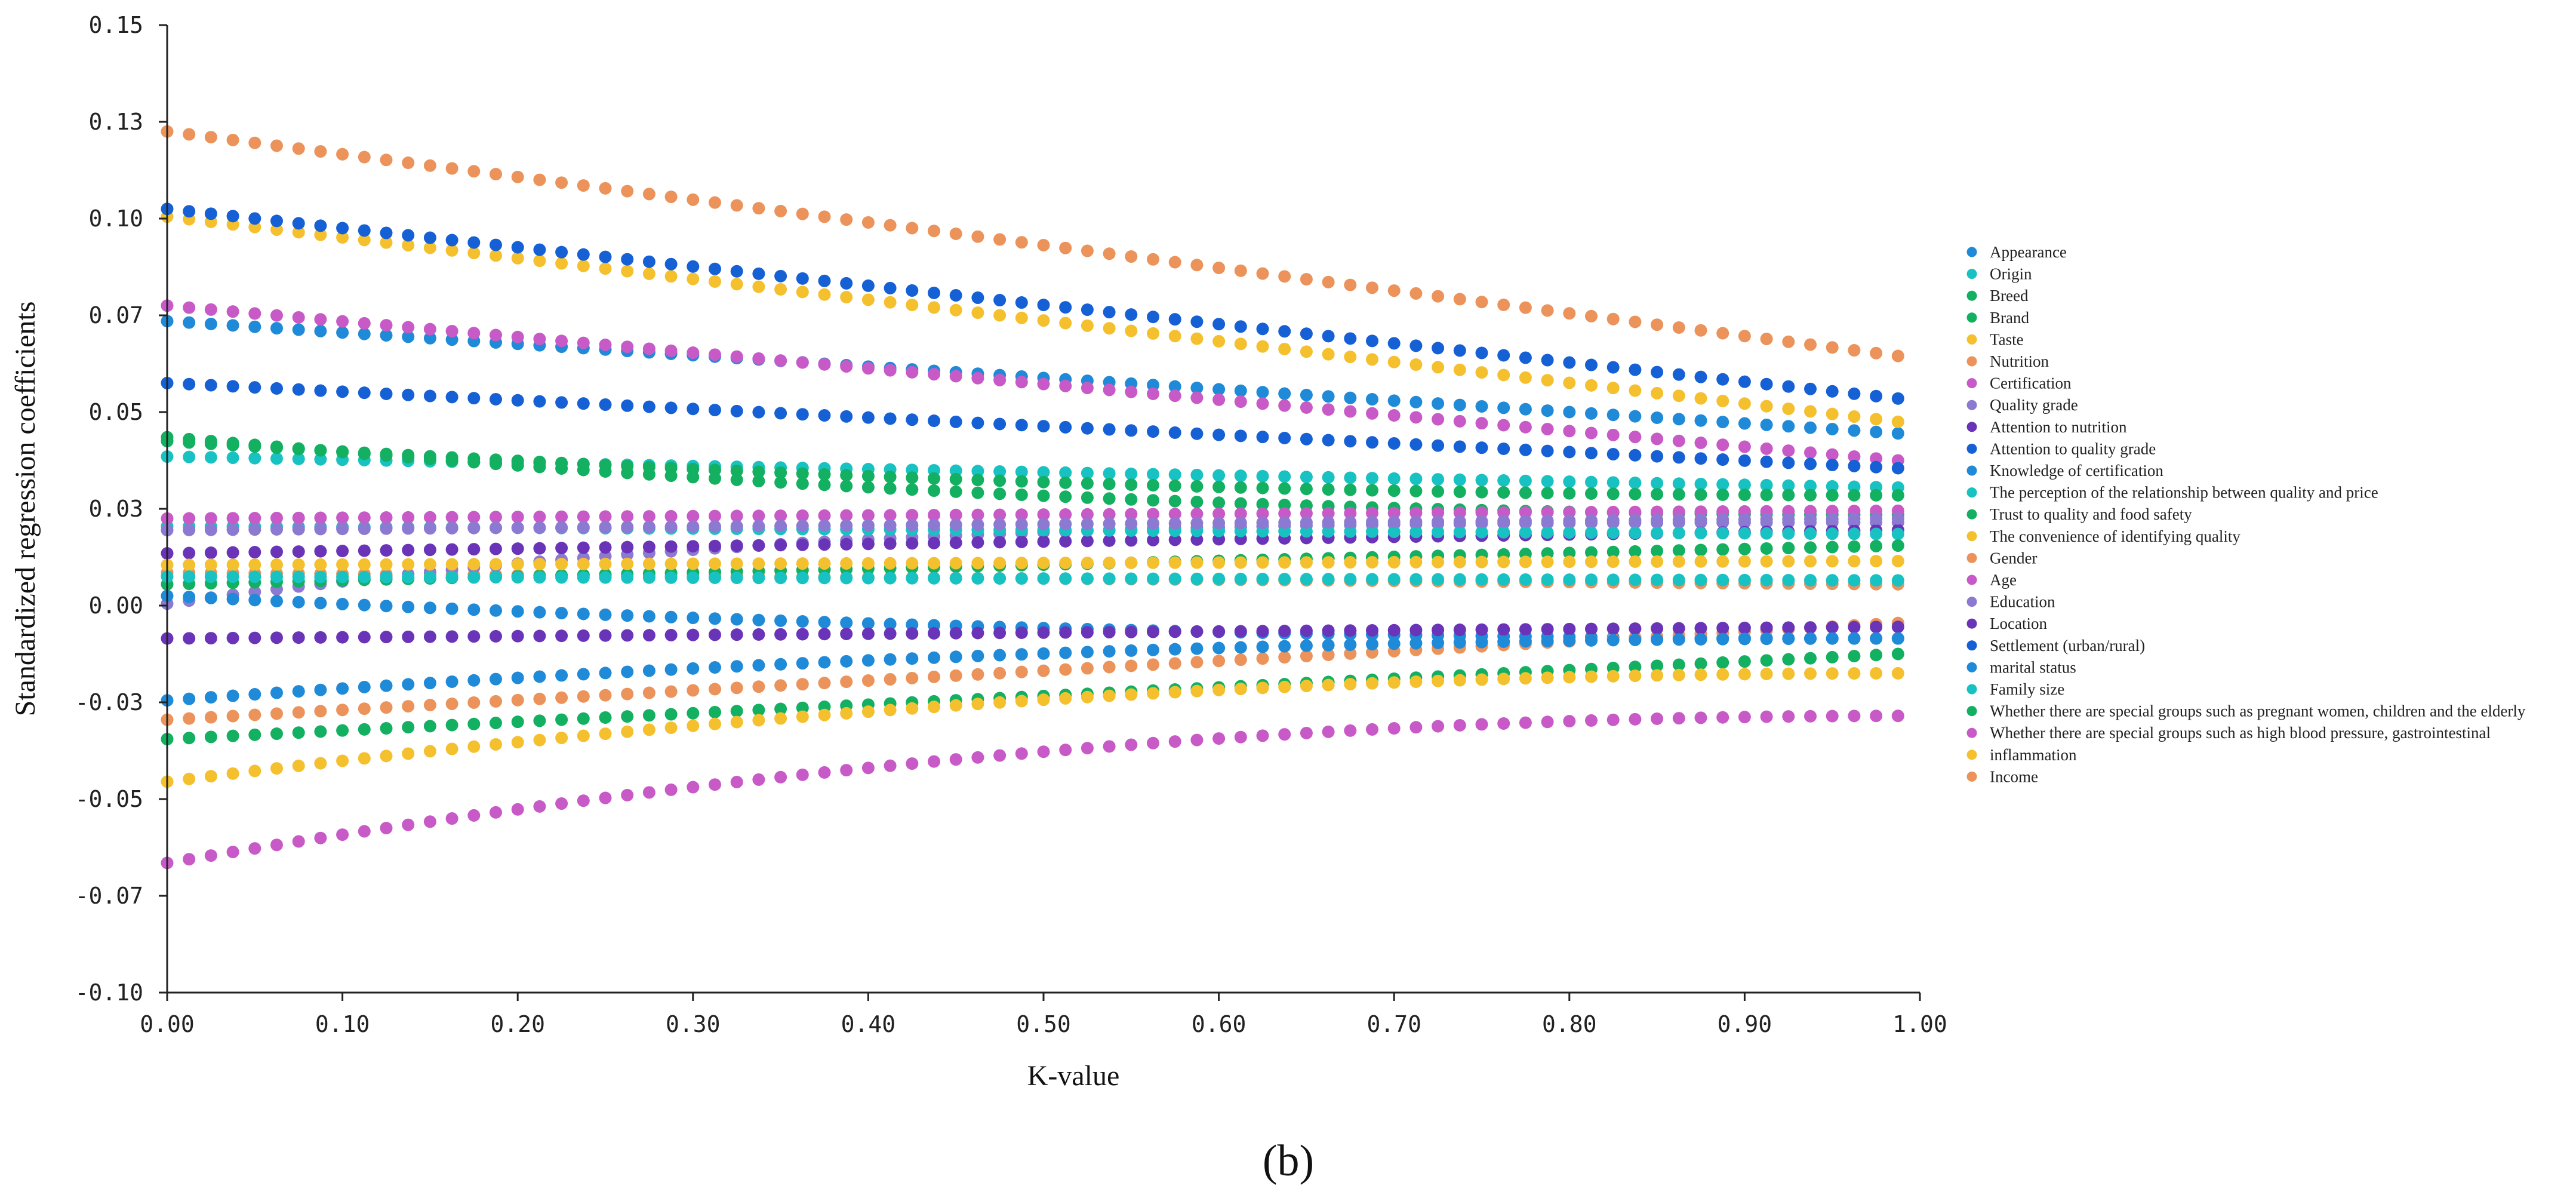 This screenshot has height=1201, width=2576. I want to click on legend-entry: inflammation, so click(2033, 755).